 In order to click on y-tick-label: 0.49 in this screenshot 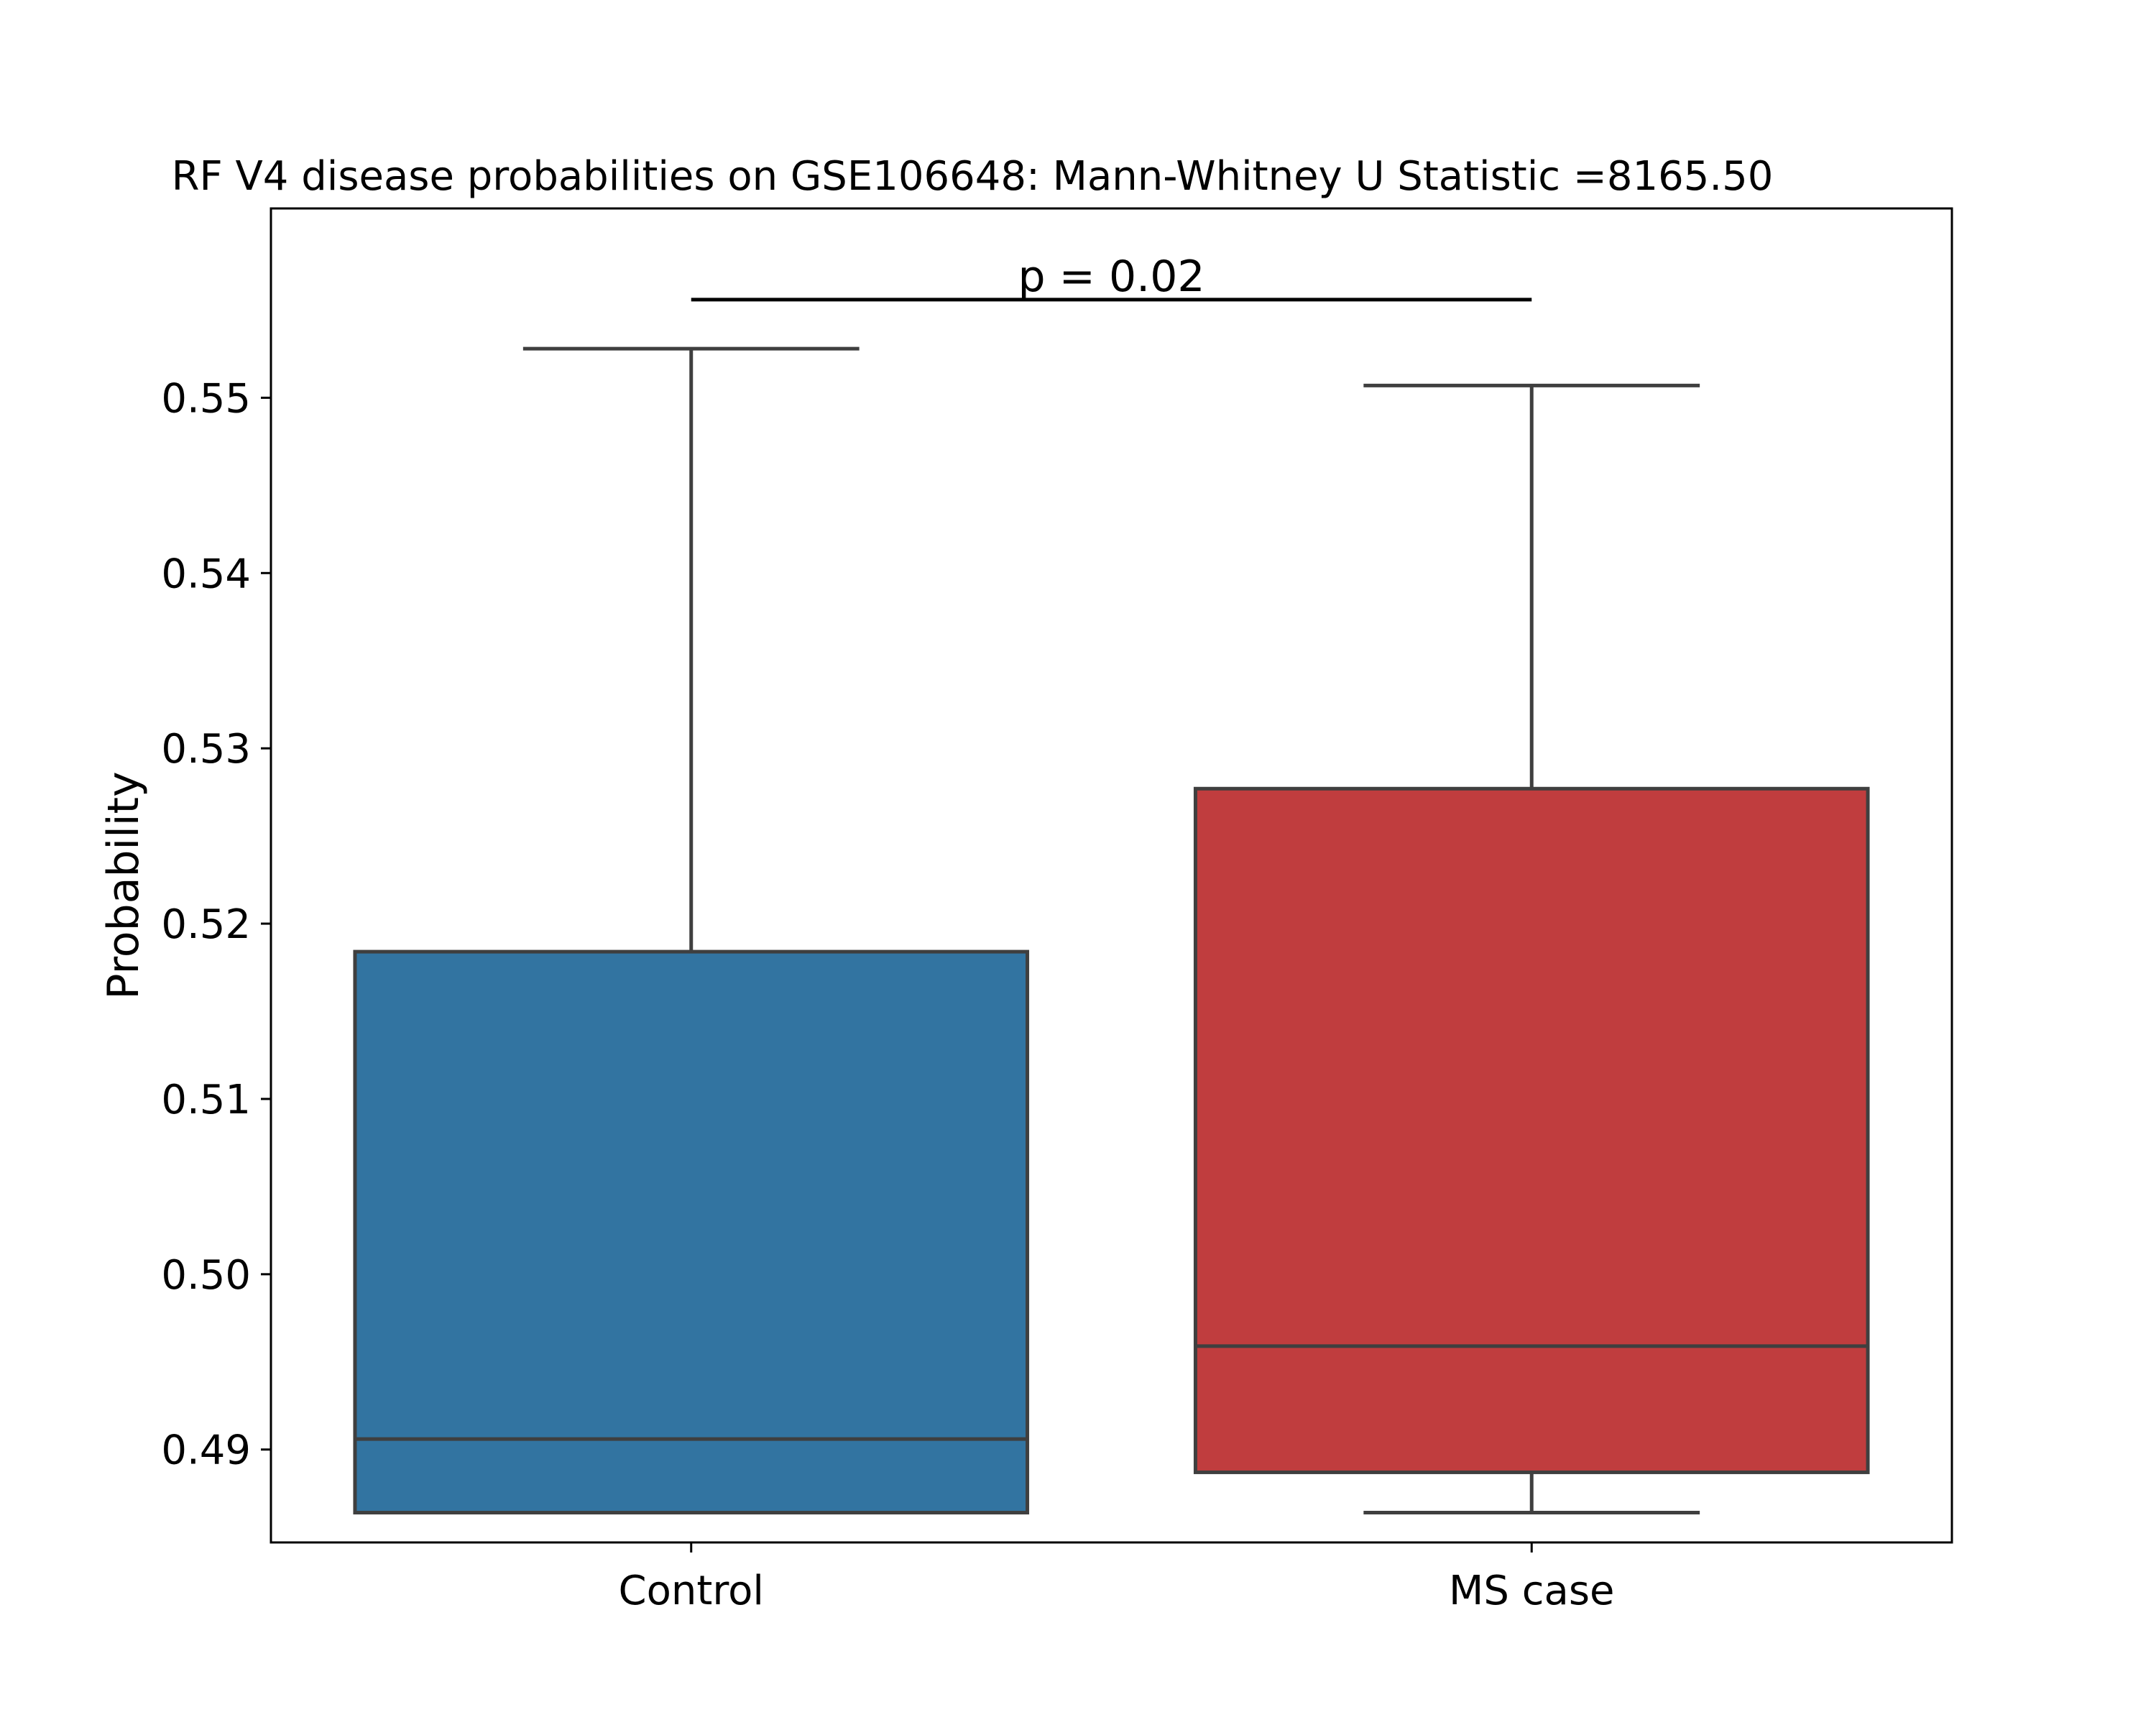, I will do `click(206, 1450)`.